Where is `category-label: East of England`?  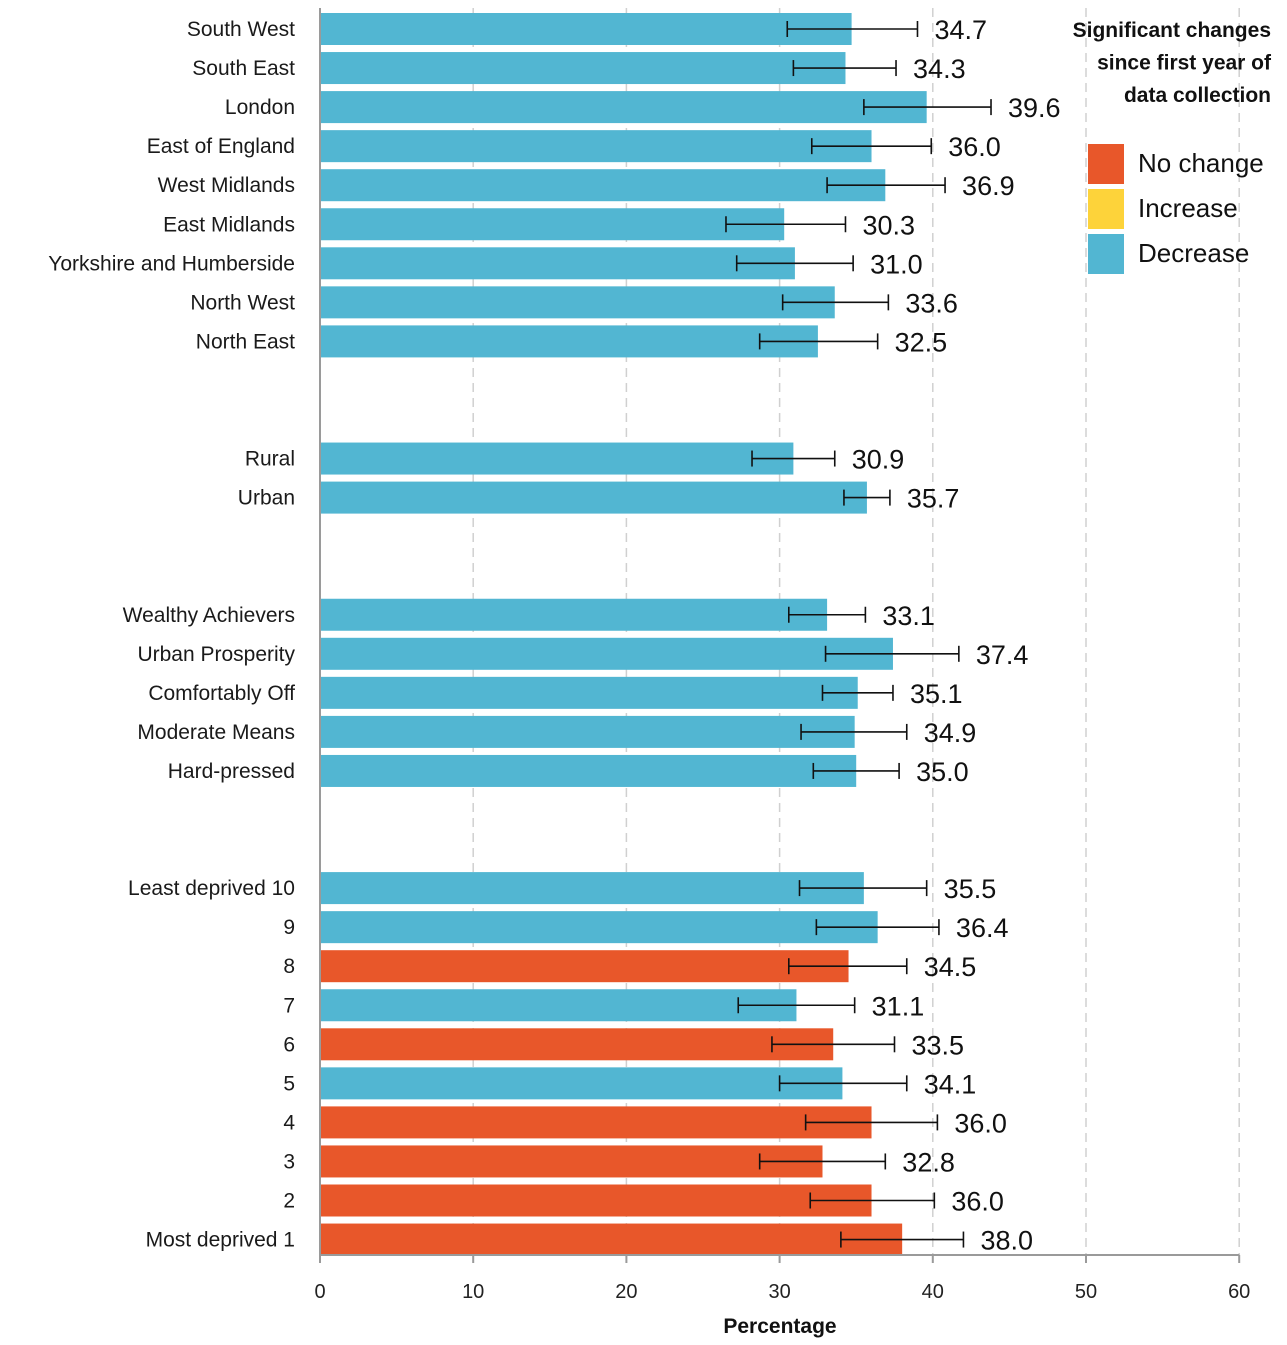 category-label: East of England is located at coordinates (221, 146).